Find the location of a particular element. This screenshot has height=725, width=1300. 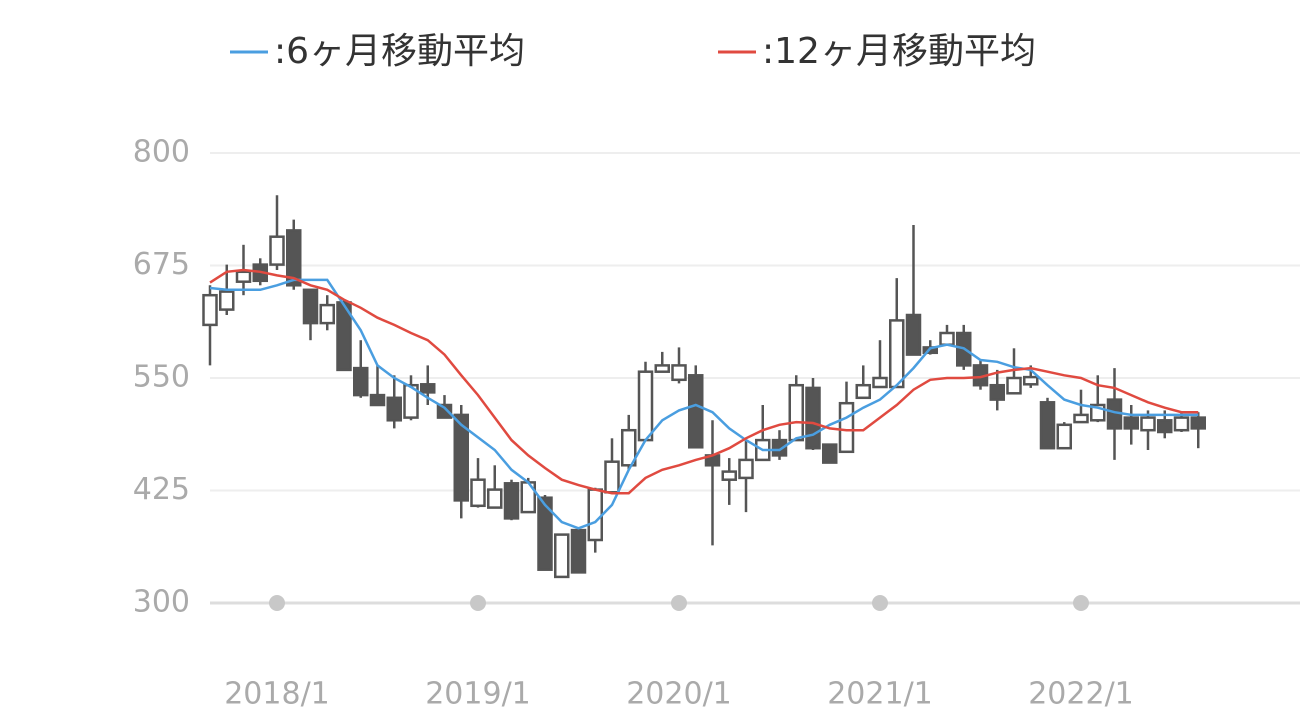

legend-label: :6ヶ月移動平均 is located at coordinates (399, 51).